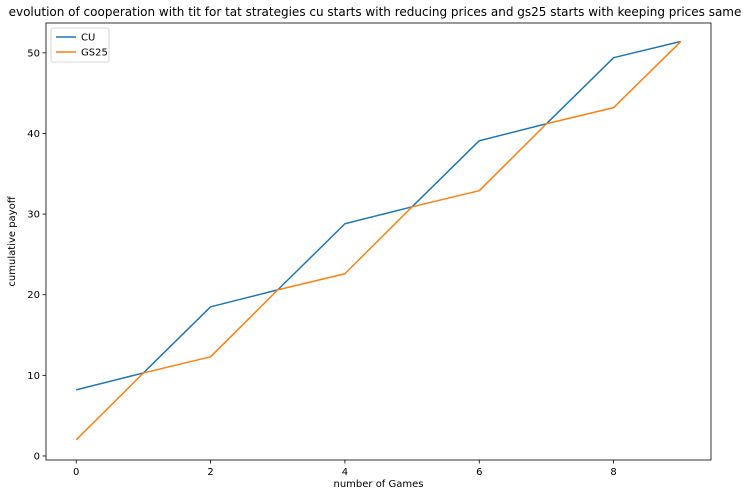 This screenshot has height=496, width=751. What do you see at coordinates (88, 38) in the screenshot?
I see `legend-label-cu: CU` at bounding box center [88, 38].